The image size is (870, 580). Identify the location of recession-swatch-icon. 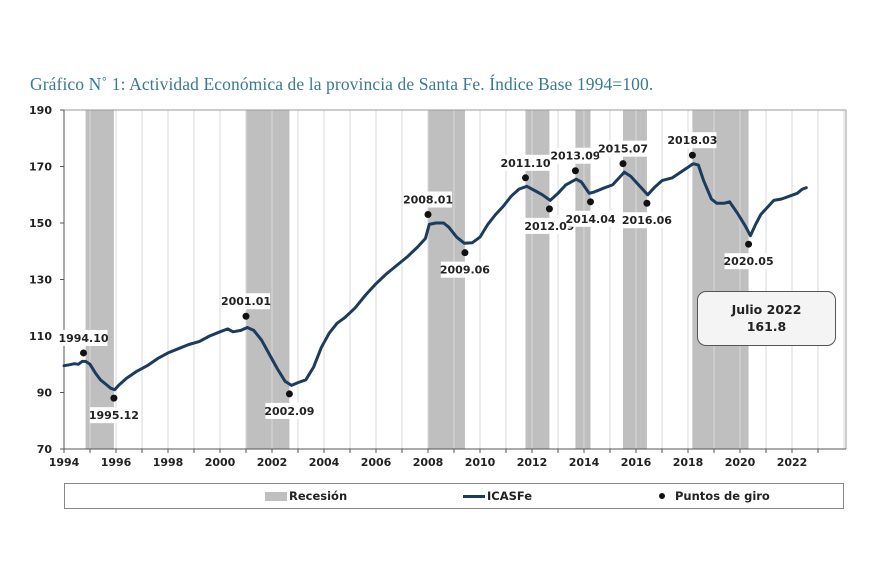
(276, 496).